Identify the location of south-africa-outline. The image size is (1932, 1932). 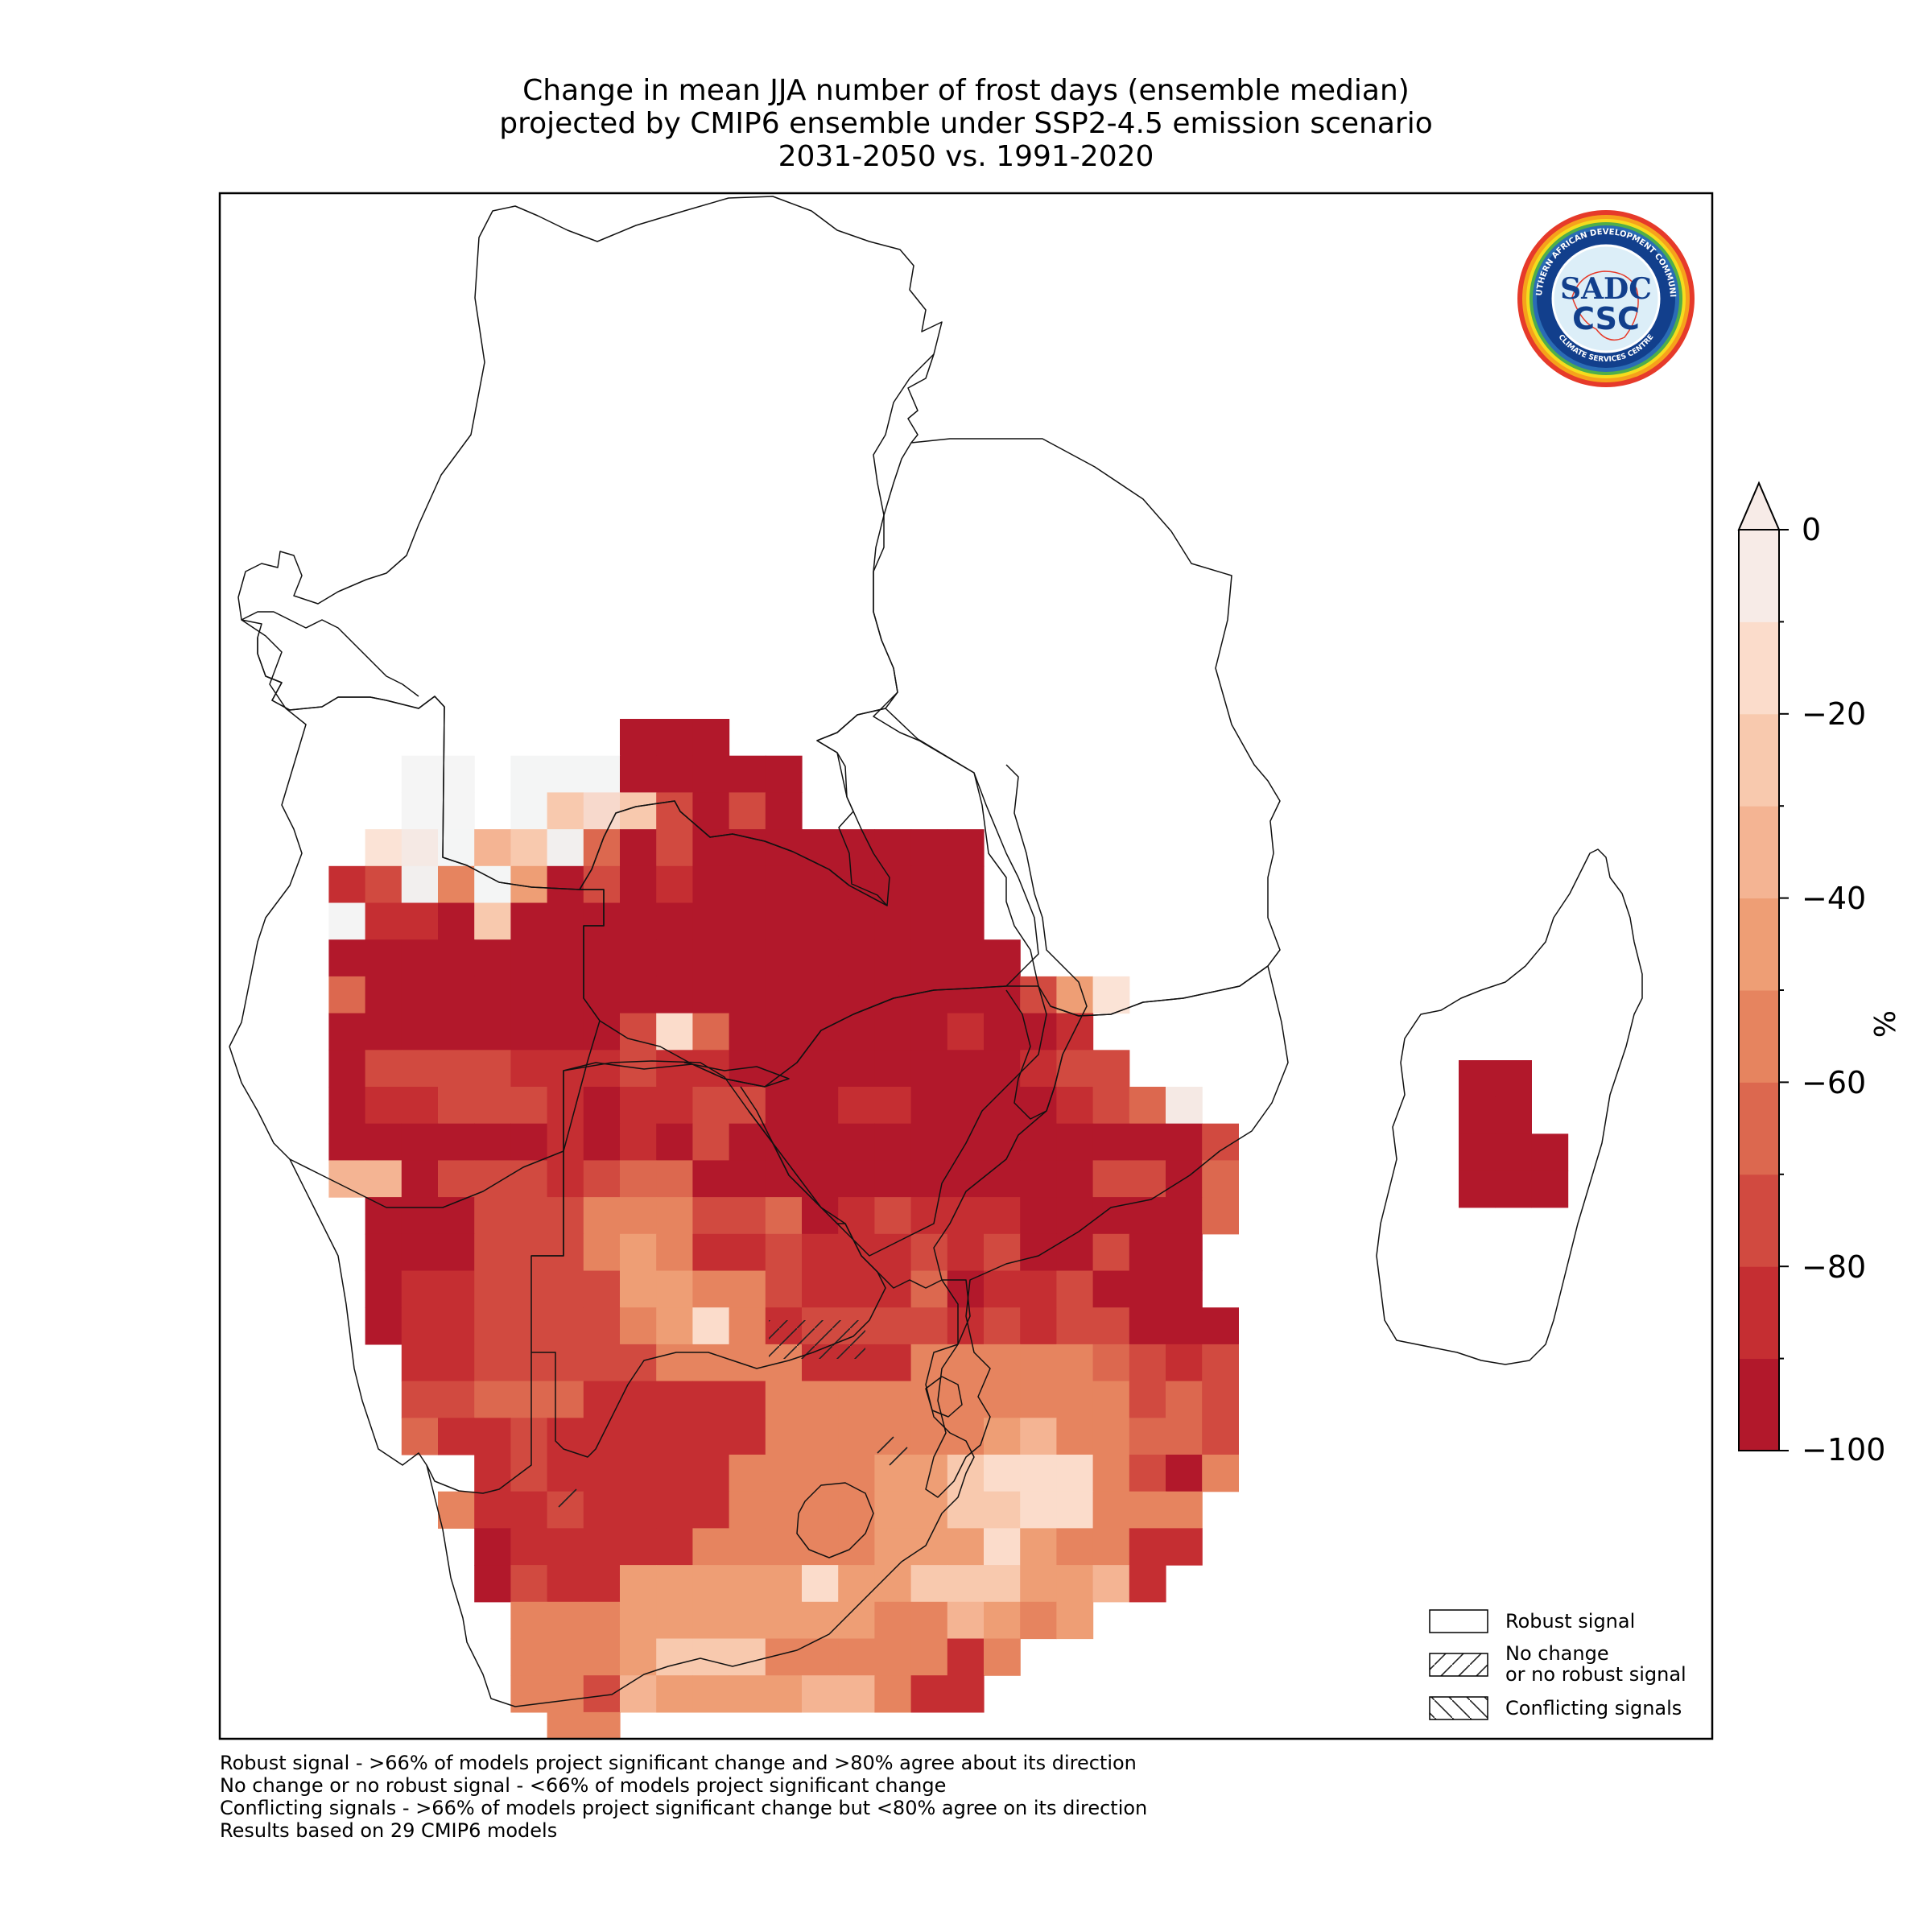
(700, 1408).